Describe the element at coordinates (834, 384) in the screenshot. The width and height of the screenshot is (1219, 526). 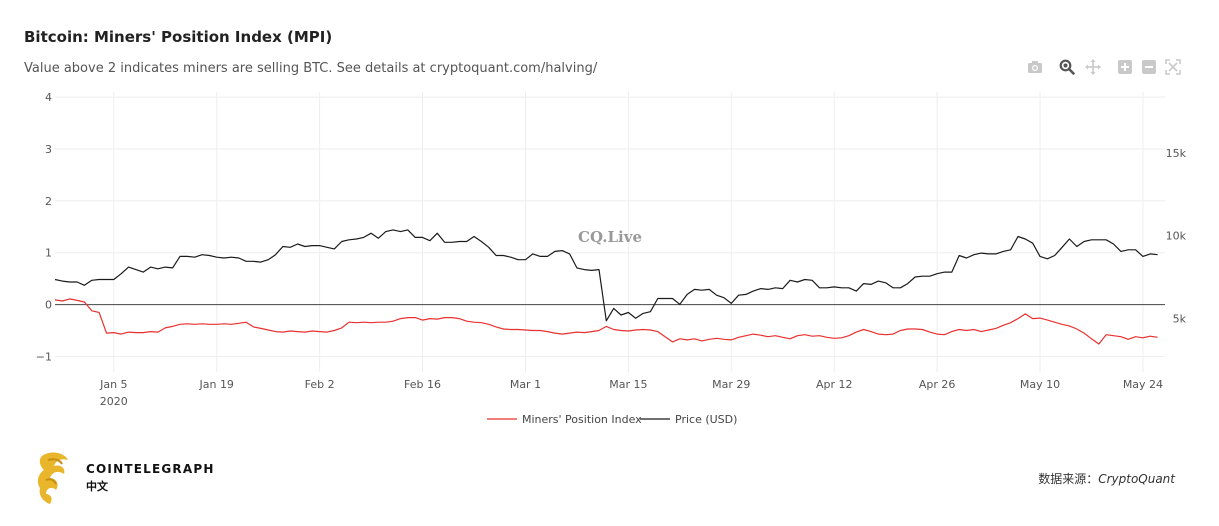
I see `x-tick-label: Apr 12` at that location.